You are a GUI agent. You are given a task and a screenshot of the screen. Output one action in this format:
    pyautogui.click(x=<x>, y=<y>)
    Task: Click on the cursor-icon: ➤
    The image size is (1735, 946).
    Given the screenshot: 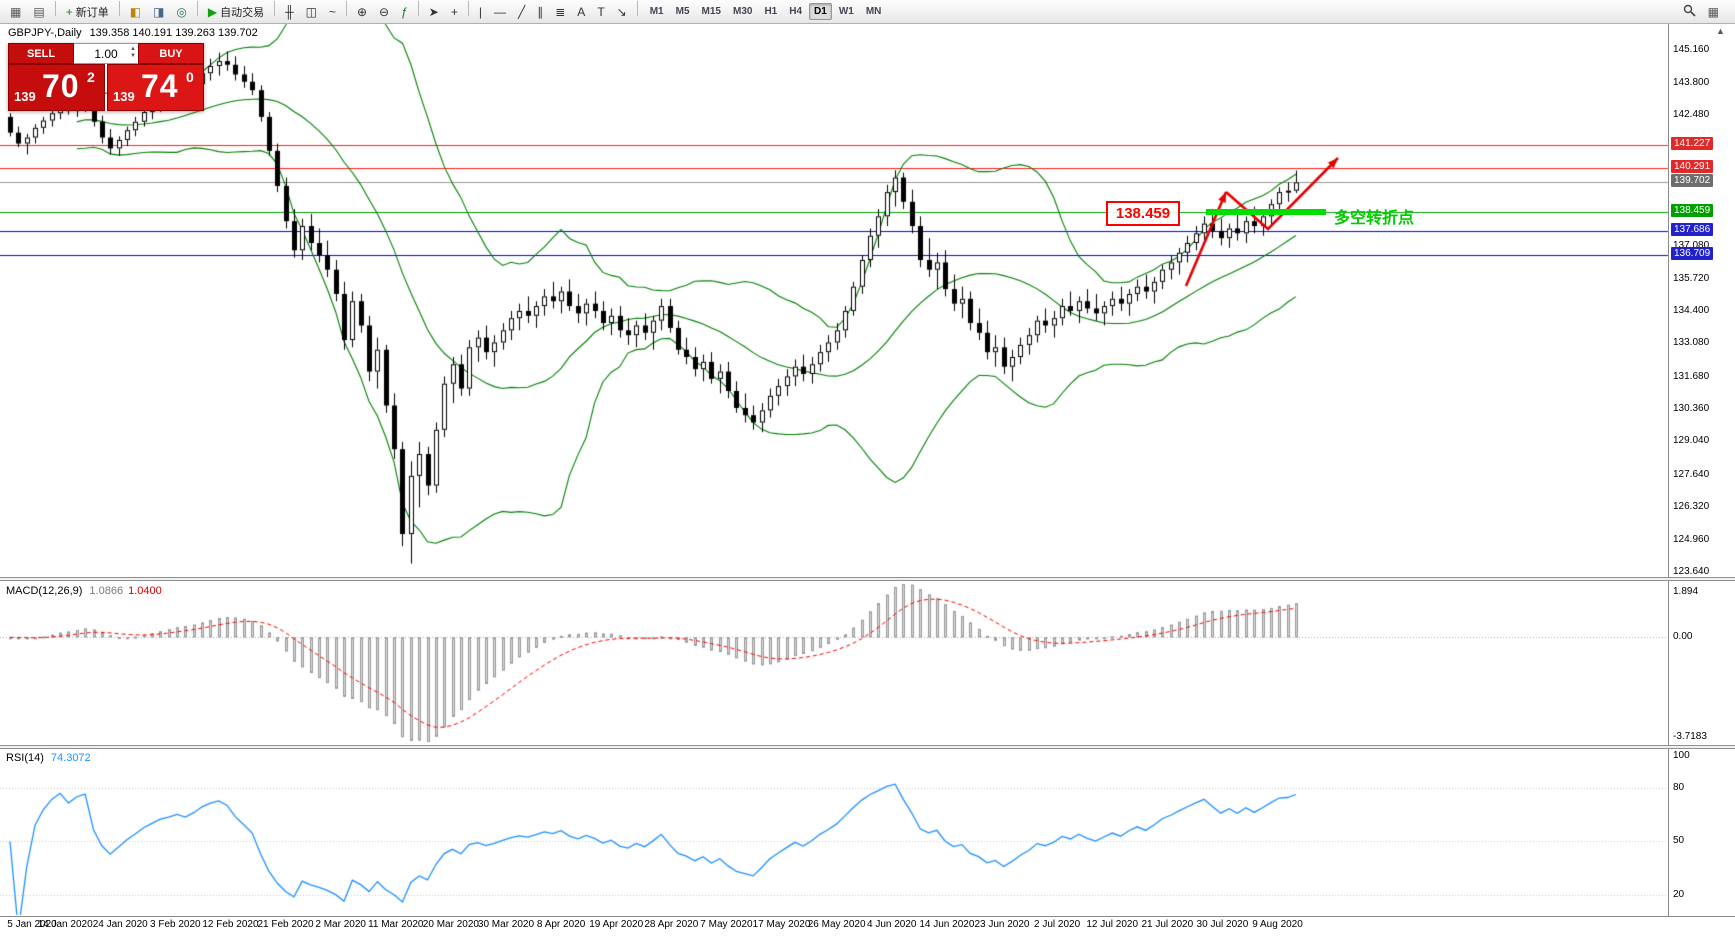 What is the action you would take?
    pyautogui.click(x=433, y=12)
    